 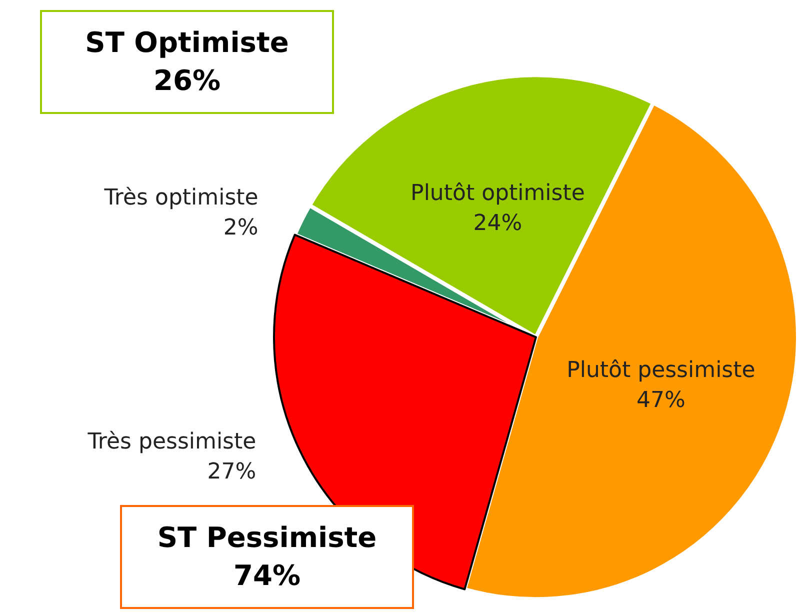 I want to click on data-label: 27%, so click(x=231, y=471).